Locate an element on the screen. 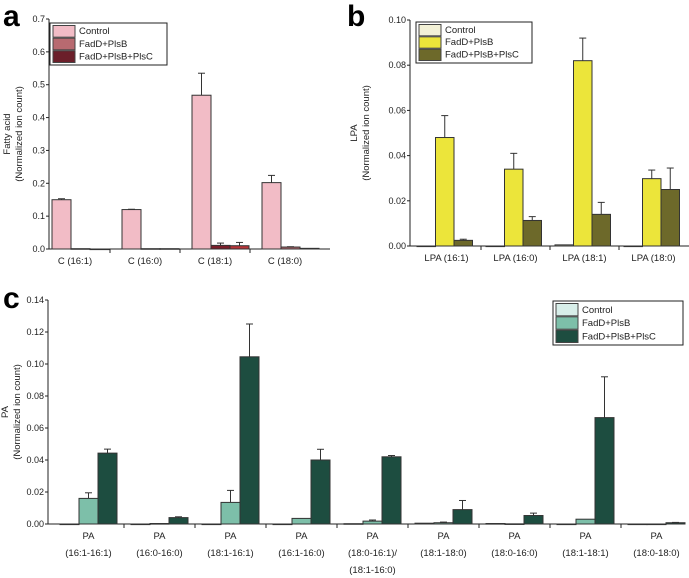 The width and height of the screenshot is (689, 578). y-tick-label: 0.6 is located at coordinates (38, 52).